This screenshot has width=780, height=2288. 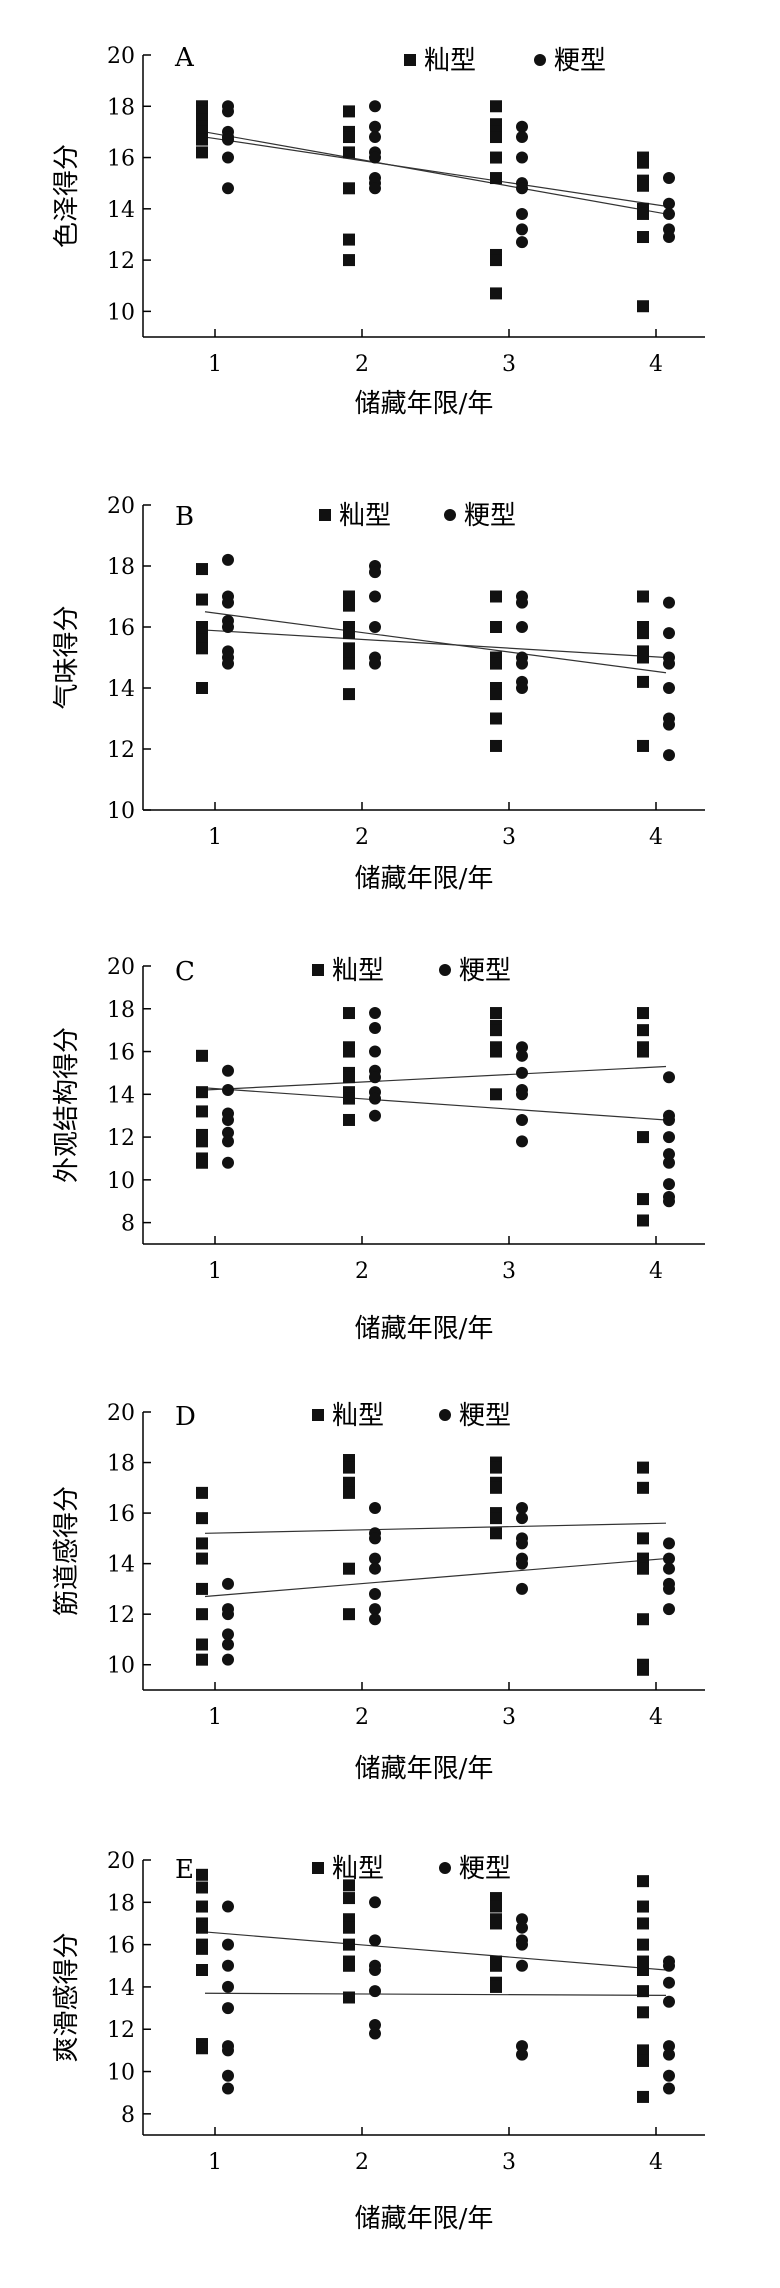 I want to click on x-axis-label: 储藏年限/年, so click(x=424, y=1329).